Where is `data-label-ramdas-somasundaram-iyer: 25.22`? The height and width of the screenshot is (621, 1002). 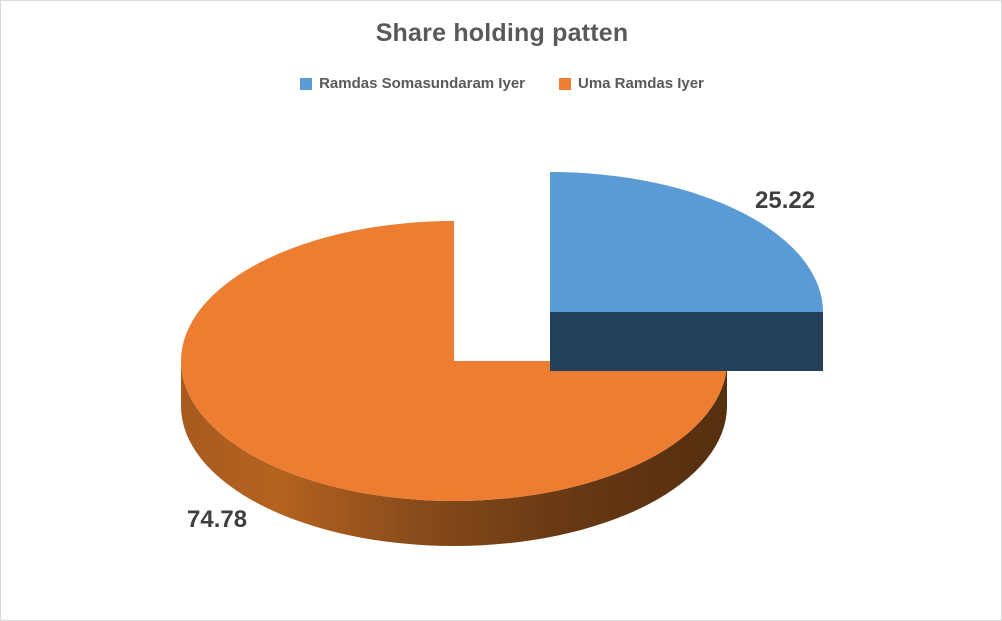 data-label-ramdas-somasundaram-iyer: 25.22 is located at coordinates (785, 200).